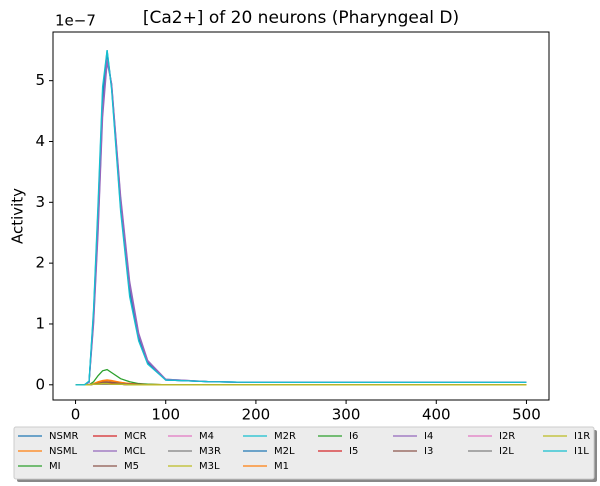  I want to click on legend-label: M3R, so click(210, 451).